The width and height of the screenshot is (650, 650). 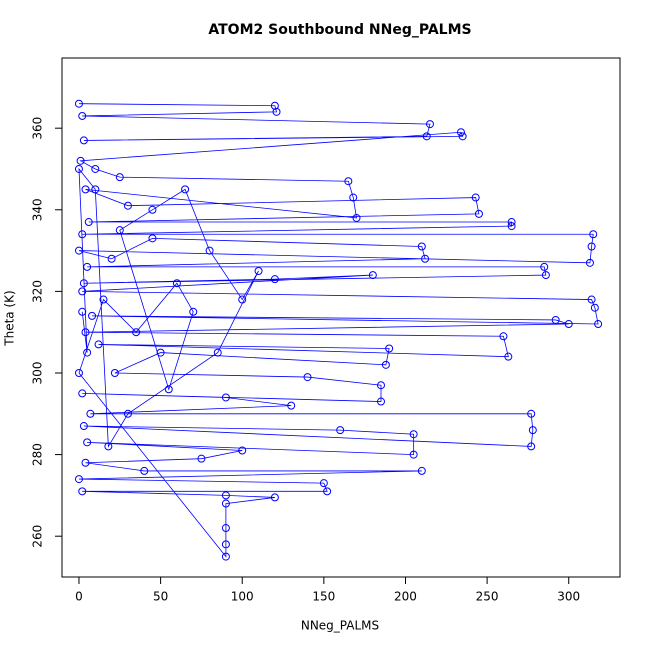 I want to click on y-tick-label: 320, so click(x=38, y=291).